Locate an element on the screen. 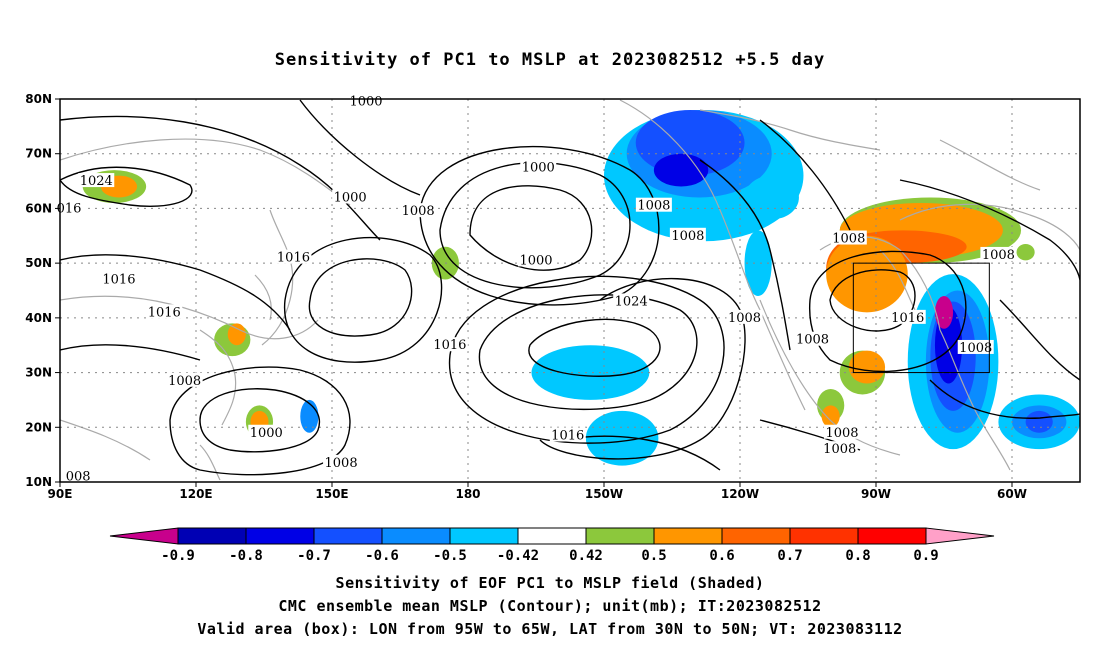 Image resolution: width=1100 pixels, height=650 pixels. contour-label-12: 1024 is located at coordinates (631, 301).